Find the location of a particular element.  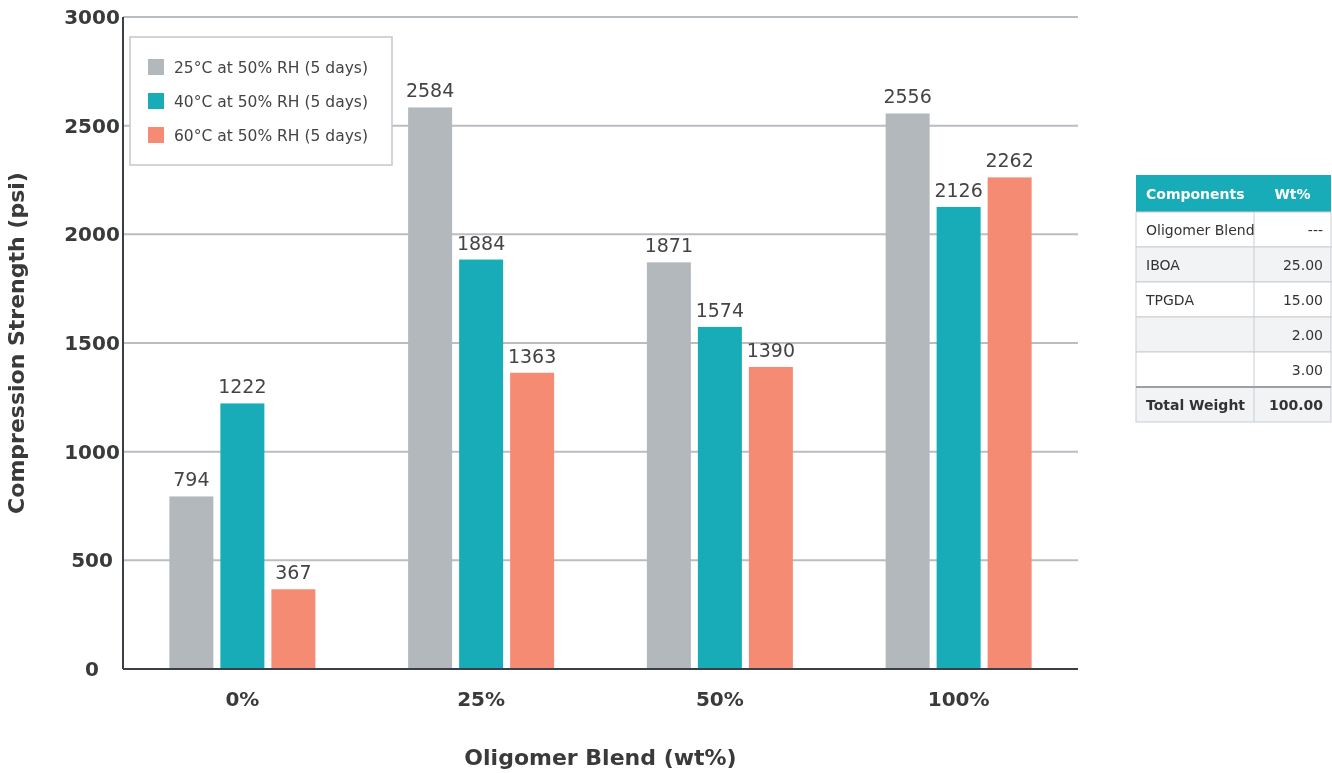

data-label: 2584 is located at coordinates (430, 90).